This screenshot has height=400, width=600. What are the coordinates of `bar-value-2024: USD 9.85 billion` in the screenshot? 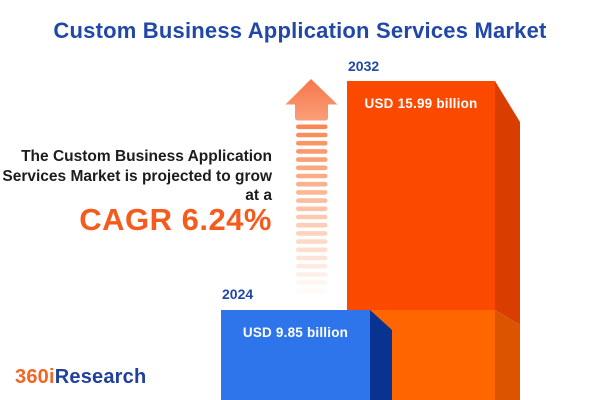 It's located at (295, 332).